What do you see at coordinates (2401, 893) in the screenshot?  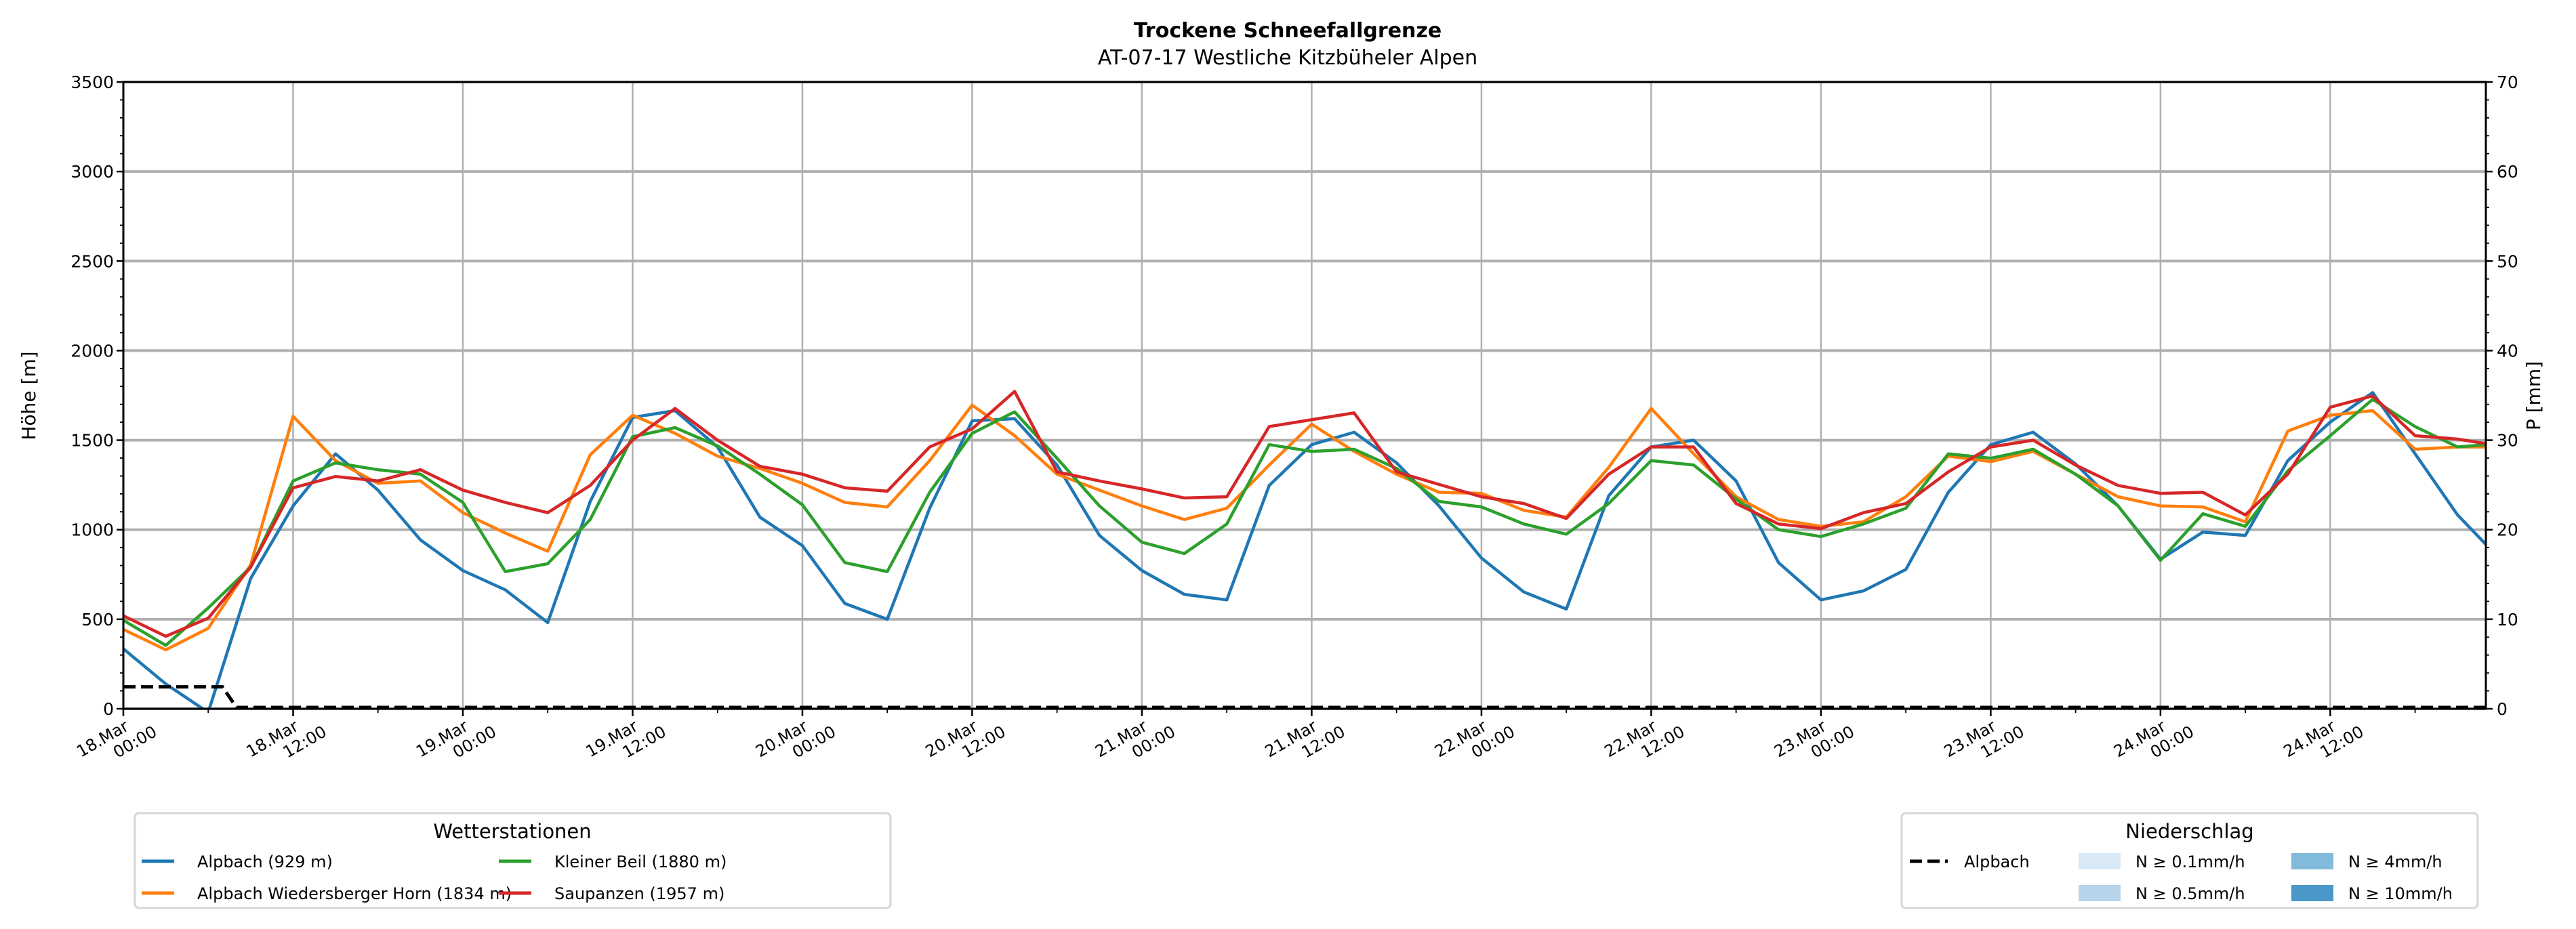 I see `legend-precip-class-label-3: N ≥ 10mm/h` at bounding box center [2401, 893].